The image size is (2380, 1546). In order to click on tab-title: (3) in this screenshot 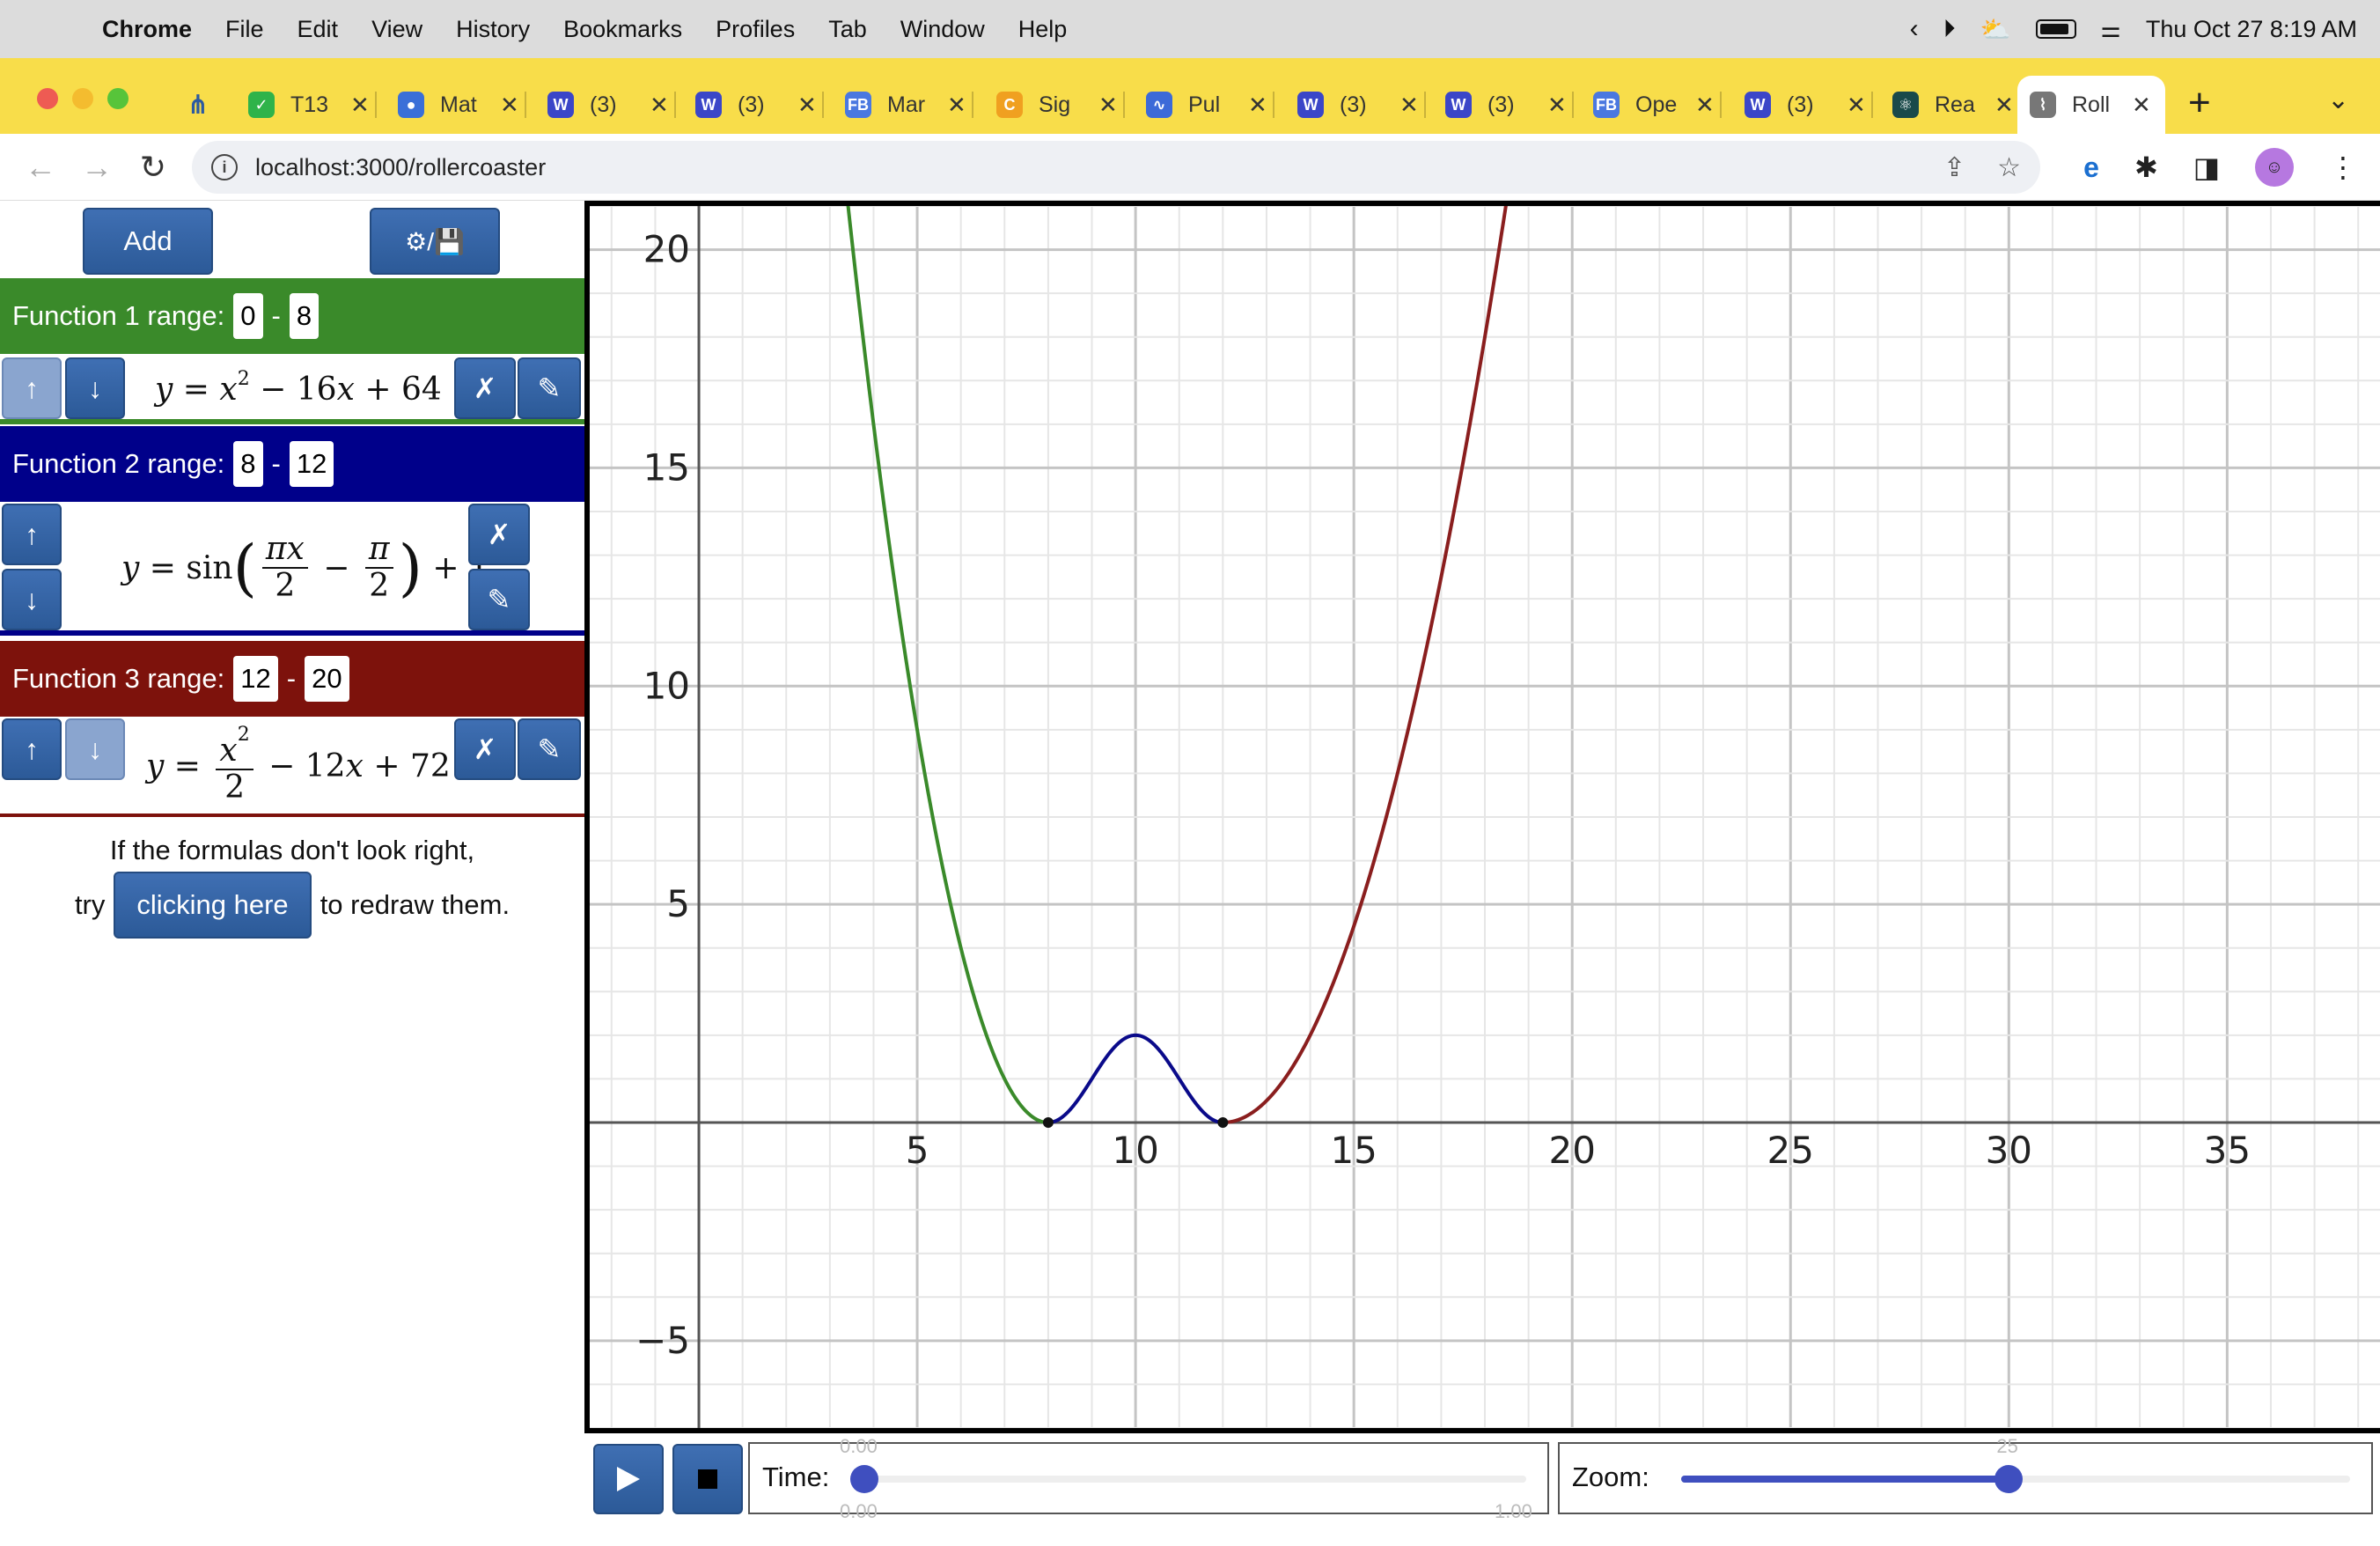, I will do `click(1501, 104)`.